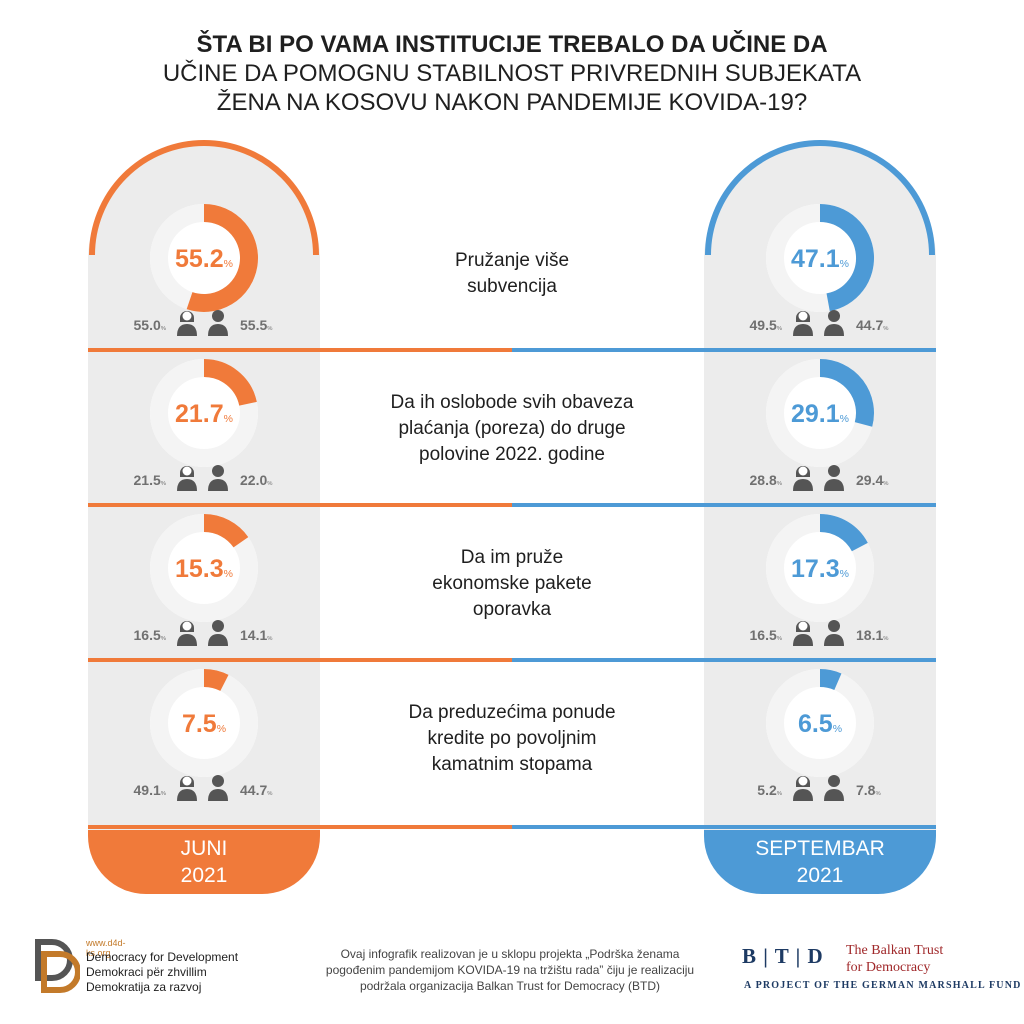  Describe the element at coordinates (204, 875) in the screenshot. I see `period-year: 2021` at that location.